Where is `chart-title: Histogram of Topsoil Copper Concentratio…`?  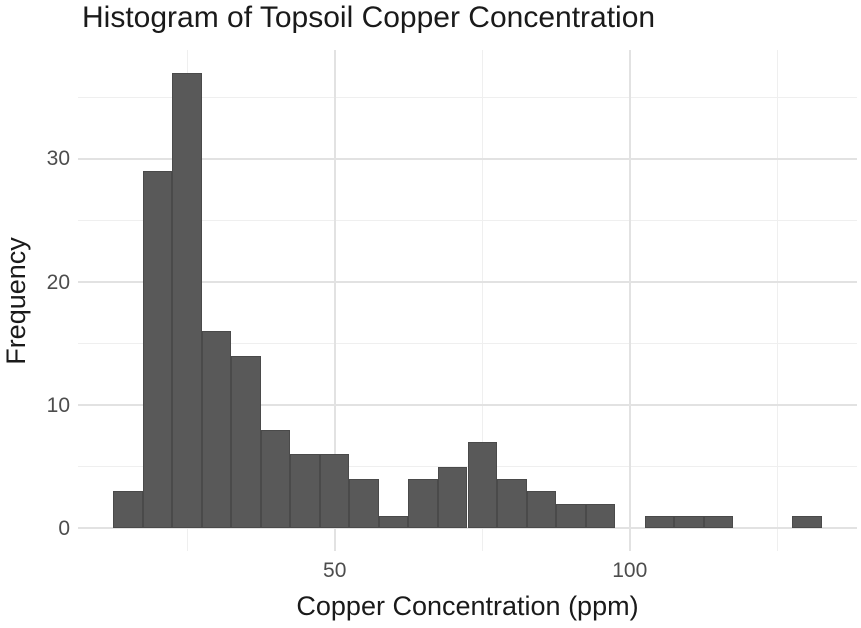
chart-title: Histogram of Topsoil Copper Concentratio… is located at coordinates (369, 17).